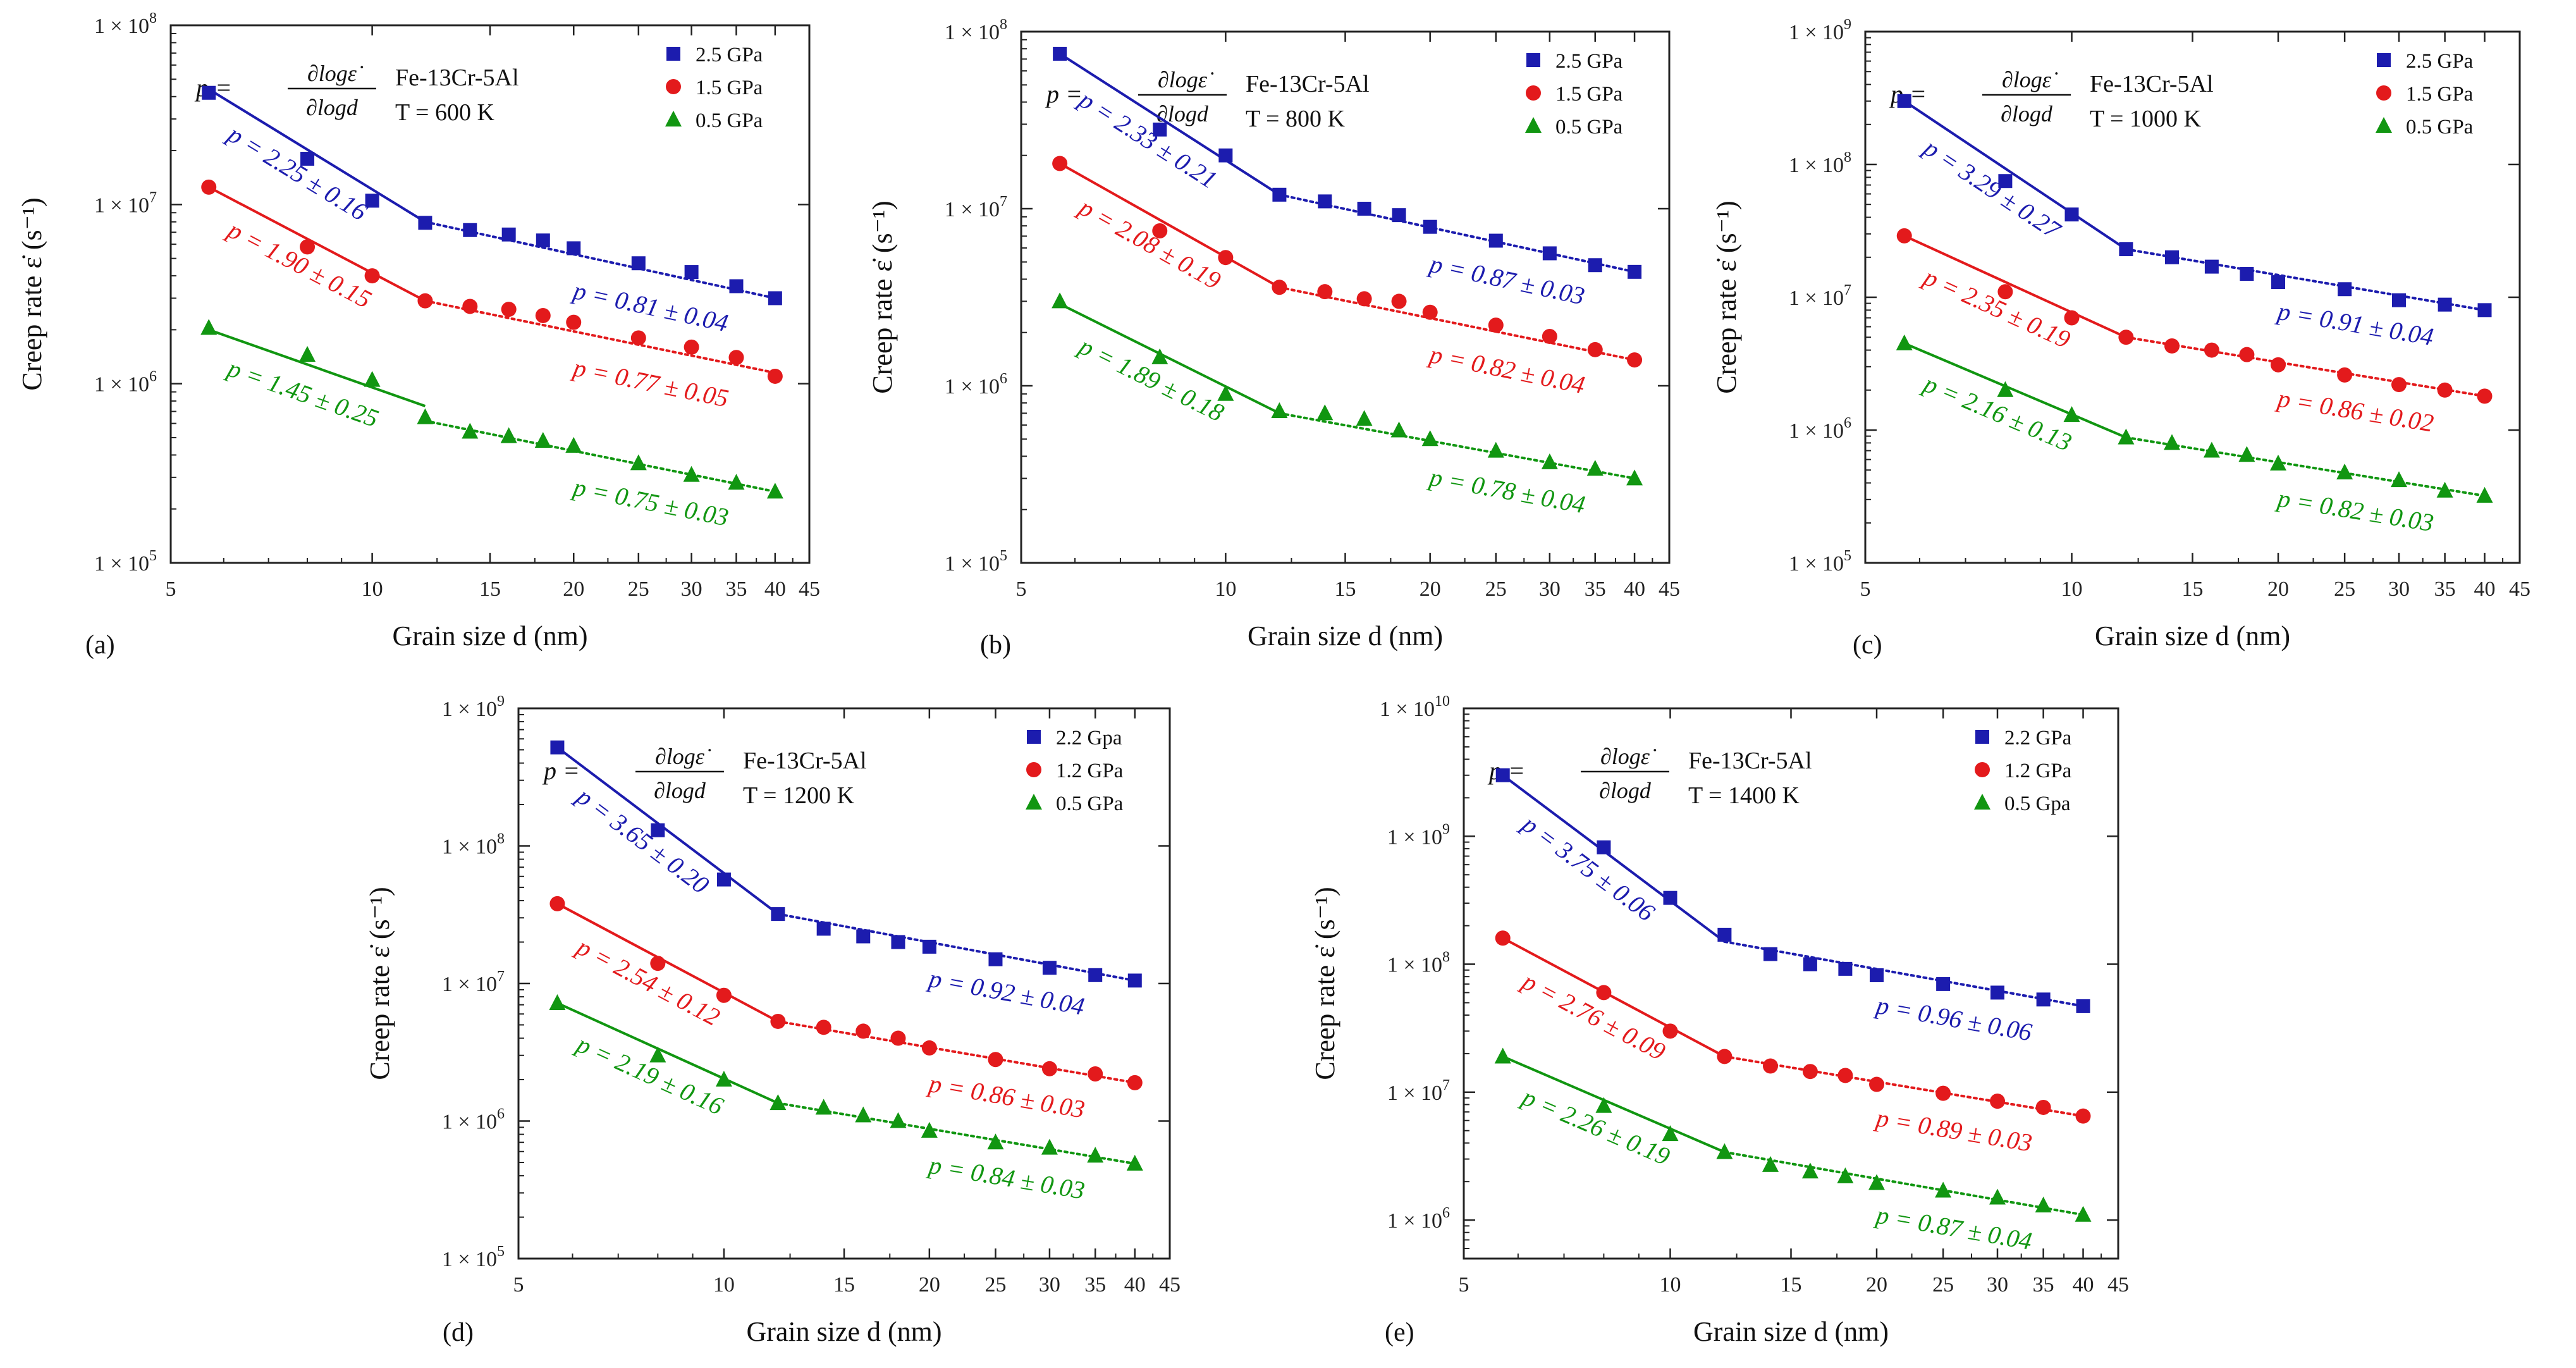  What do you see at coordinates (473, 982) in the screenshot?
I see `y-tick-label: 1 × 10⁷` at bounding box center [473, 982].